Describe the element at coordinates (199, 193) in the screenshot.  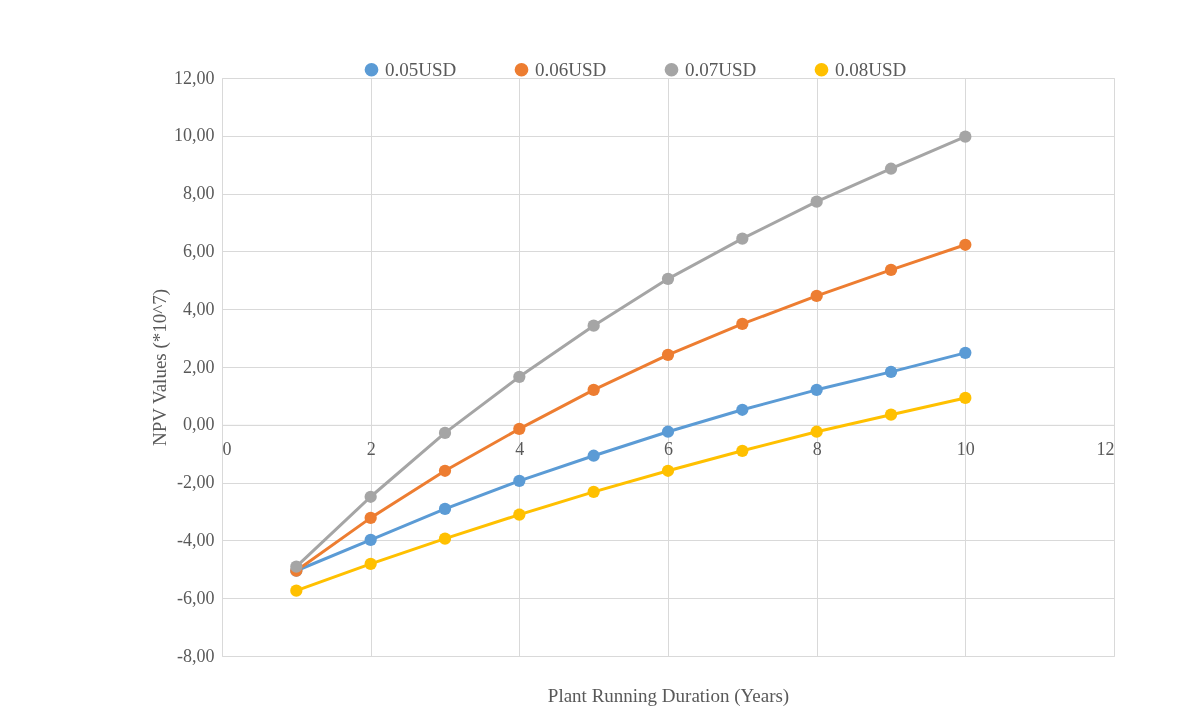
I see `y-tick-label: 8,00` at that location.